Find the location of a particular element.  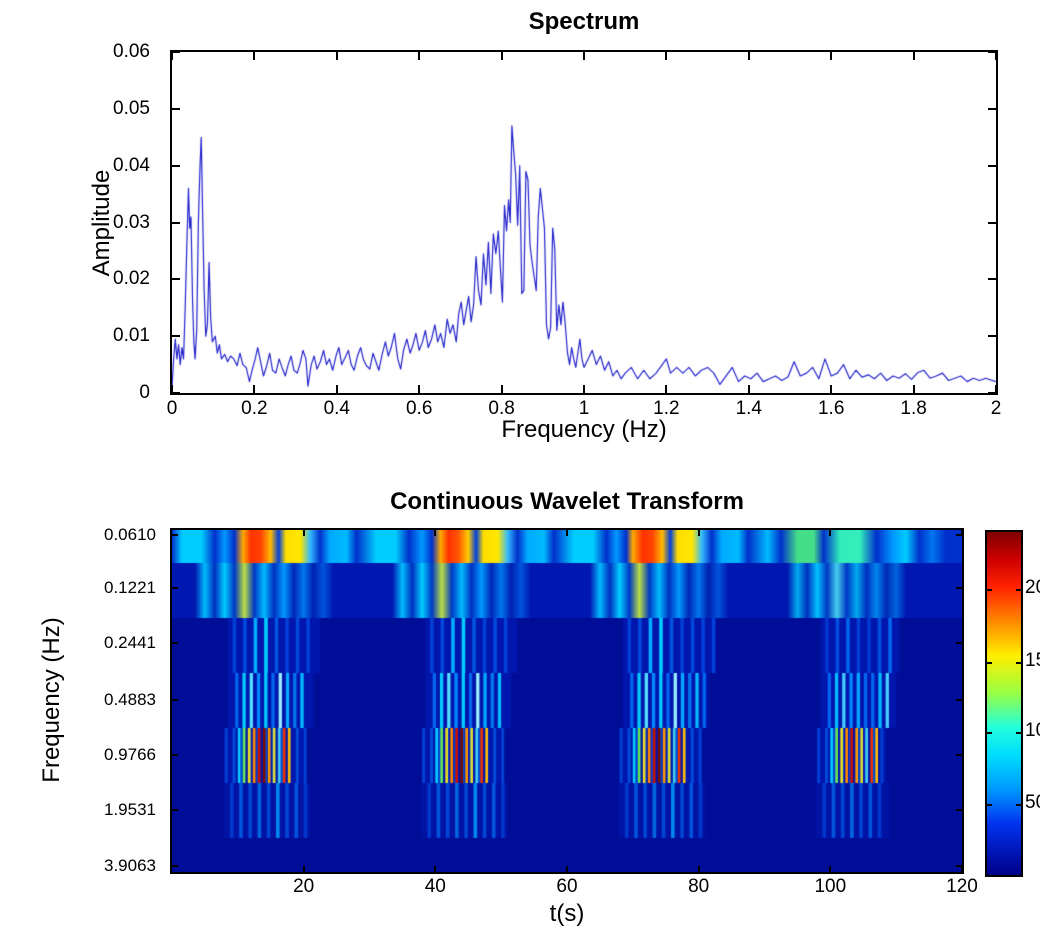

cwt-y-tick-label: 0.1221 is located at coordinates (130, 588).